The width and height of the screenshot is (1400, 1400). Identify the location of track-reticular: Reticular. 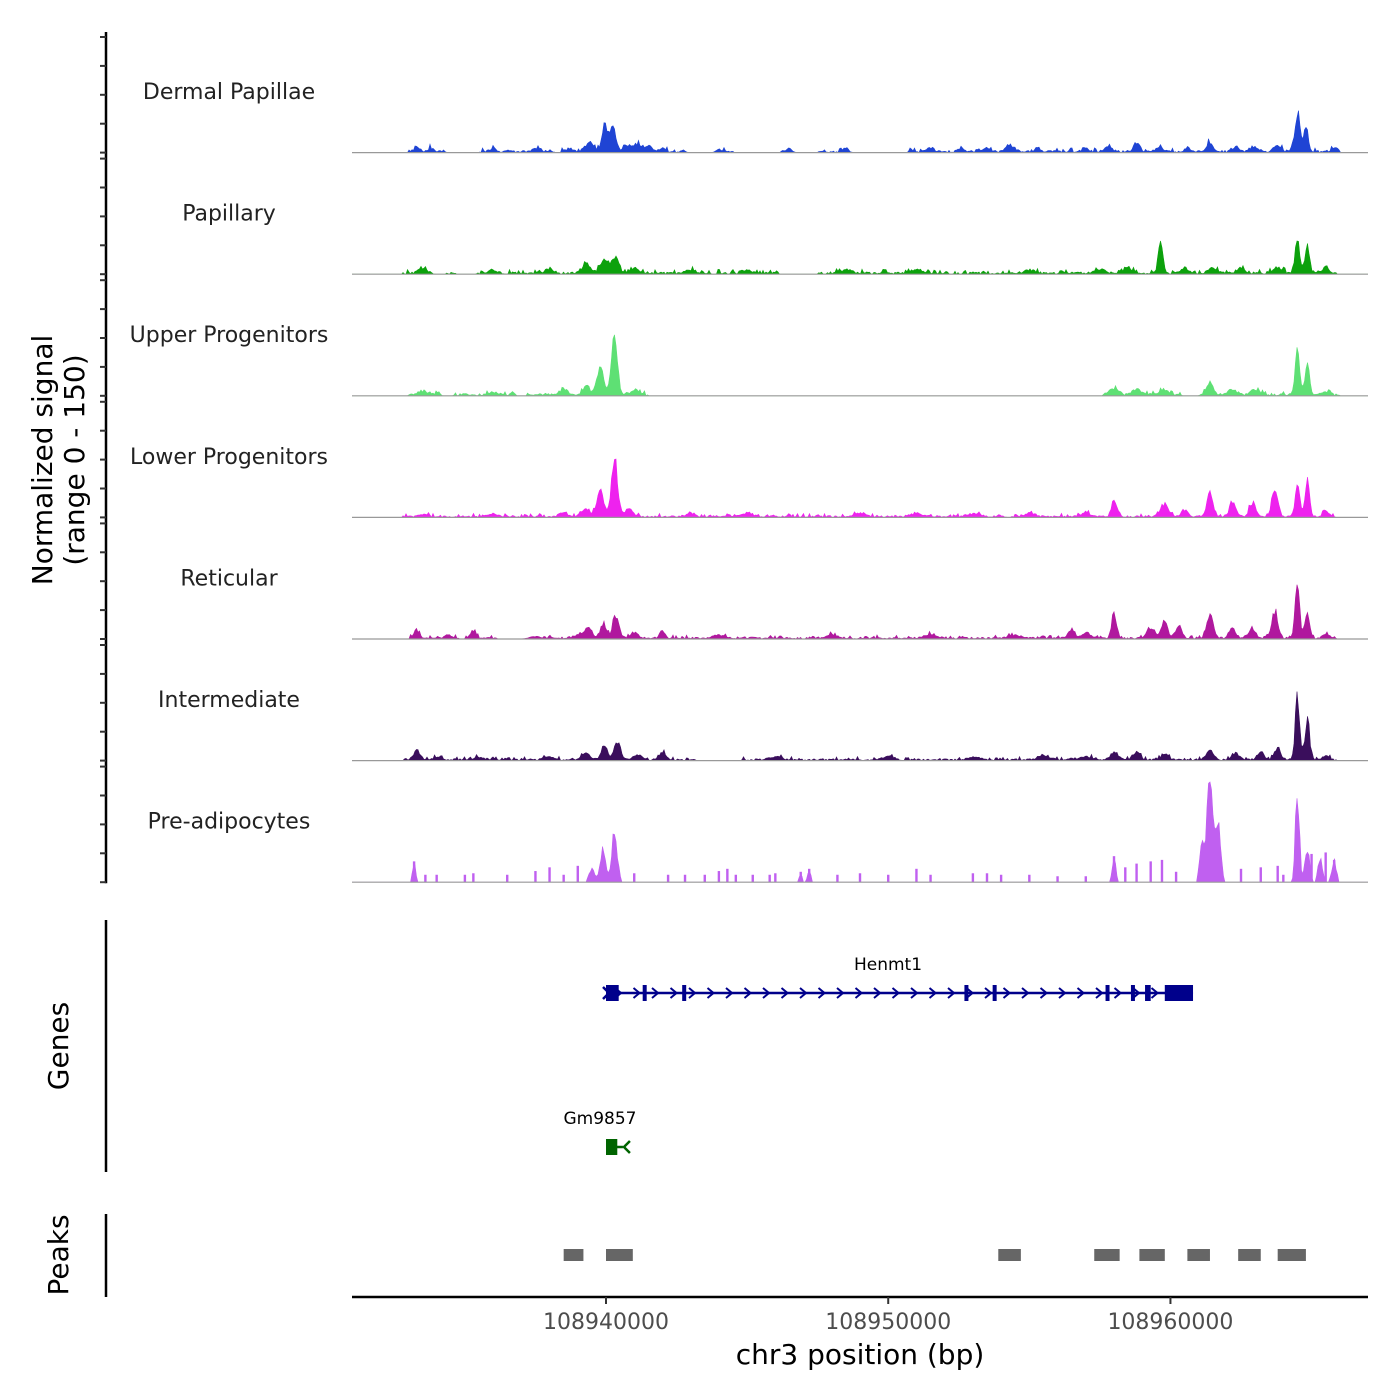
(774, 603).